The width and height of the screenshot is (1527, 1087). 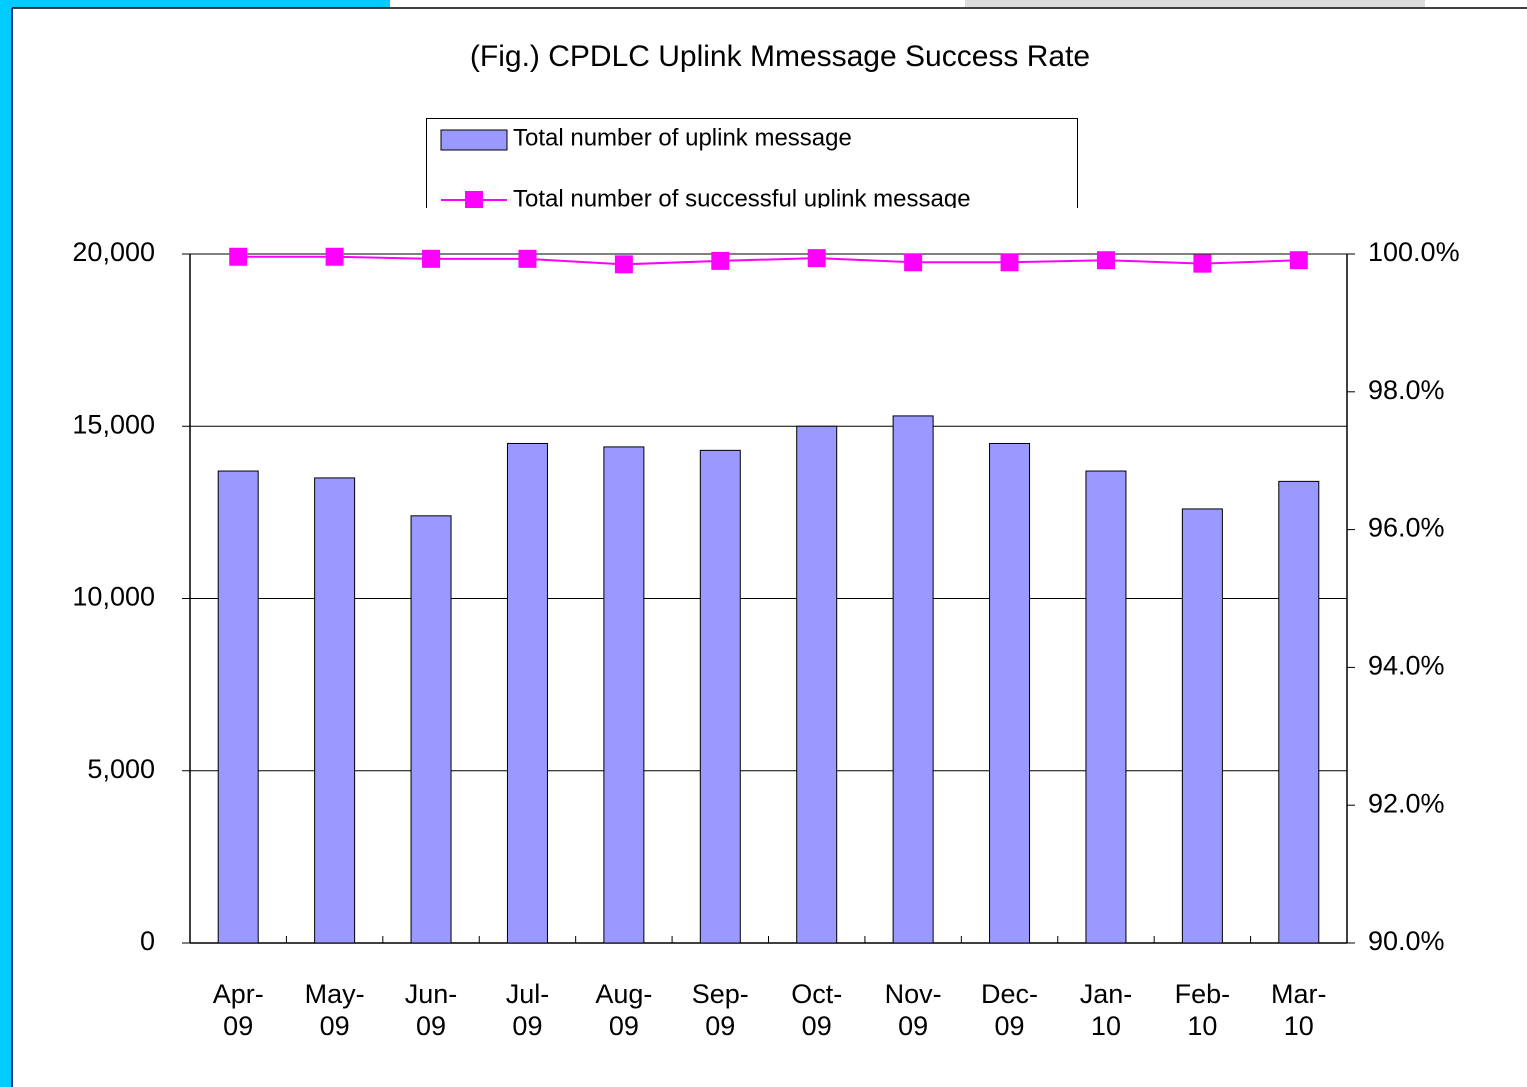 I want to click on y2-tick-label: 94.0%, so click(x=1406, y=666).